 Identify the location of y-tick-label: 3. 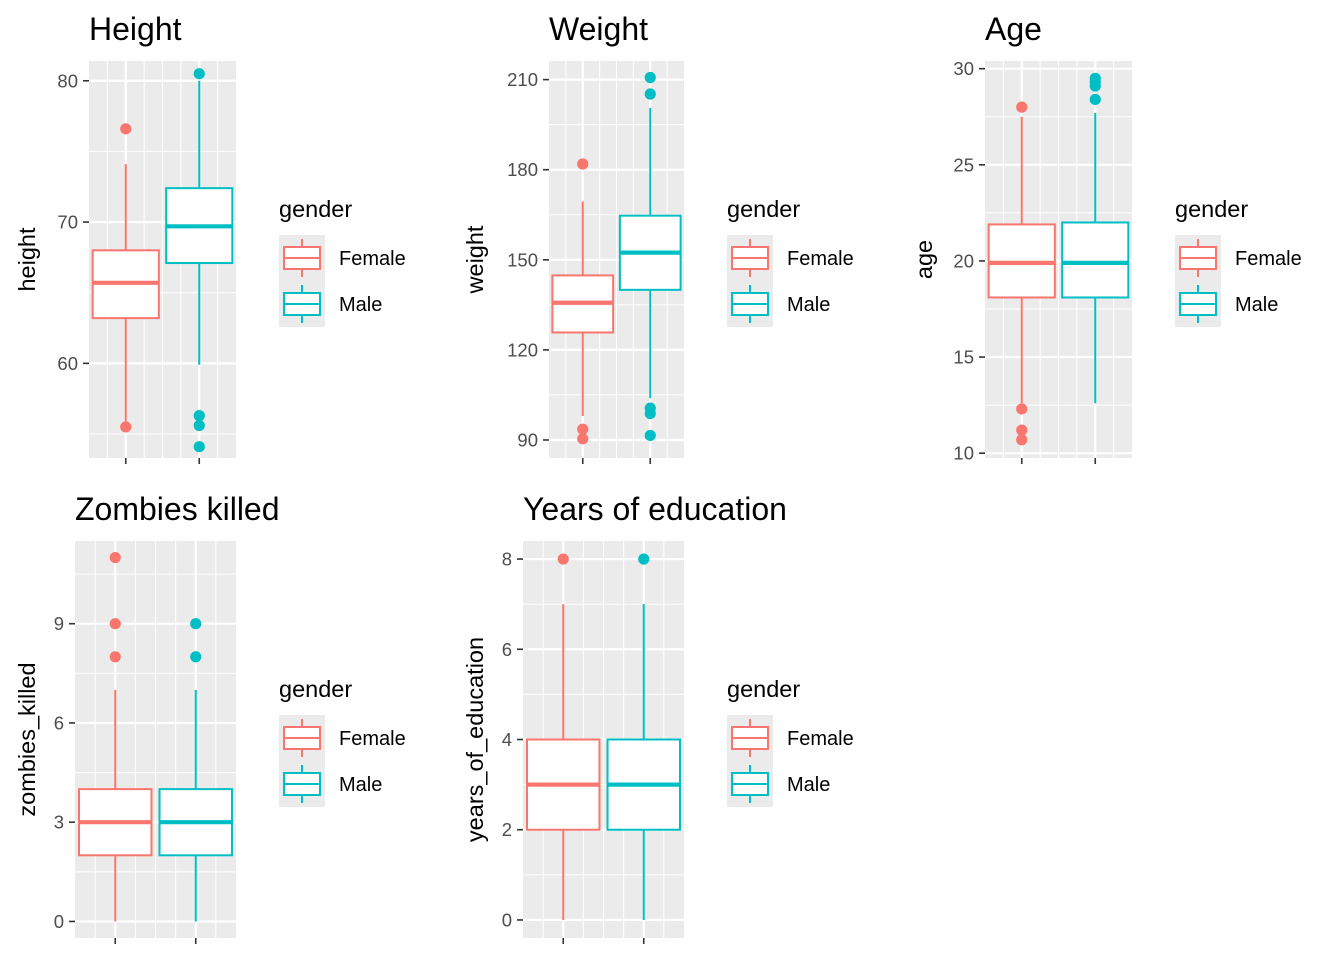
(59, 822).